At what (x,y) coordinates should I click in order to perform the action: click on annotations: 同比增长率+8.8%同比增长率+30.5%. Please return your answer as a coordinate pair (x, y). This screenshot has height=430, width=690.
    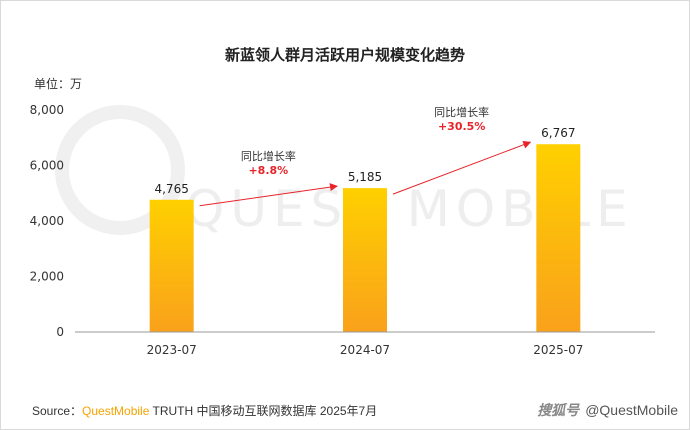
    Looking at the image, I should click on (365, 156).